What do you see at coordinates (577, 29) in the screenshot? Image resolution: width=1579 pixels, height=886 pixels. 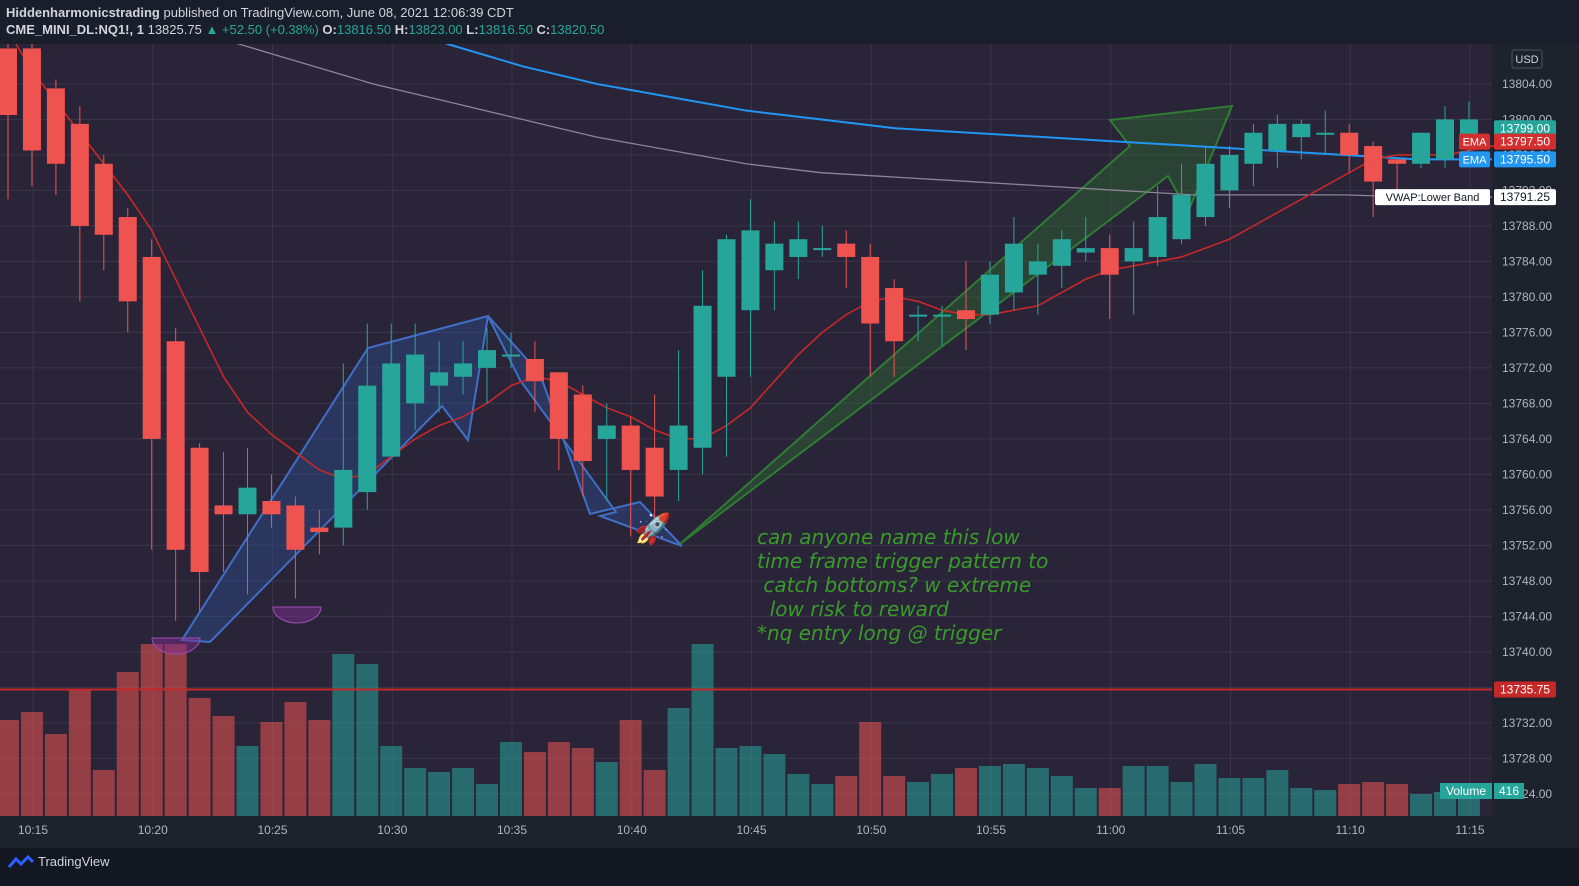 I see `close-value: 13820.50` at bounding box center [577, 29].